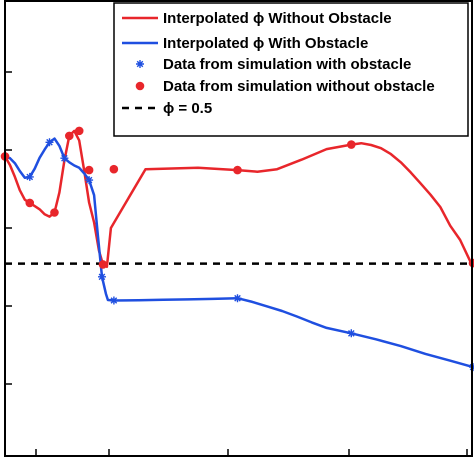 This screenshot has height=458, width=474. I want to click on legend-label-4: ϕ = 0.5, so click(187, 108).